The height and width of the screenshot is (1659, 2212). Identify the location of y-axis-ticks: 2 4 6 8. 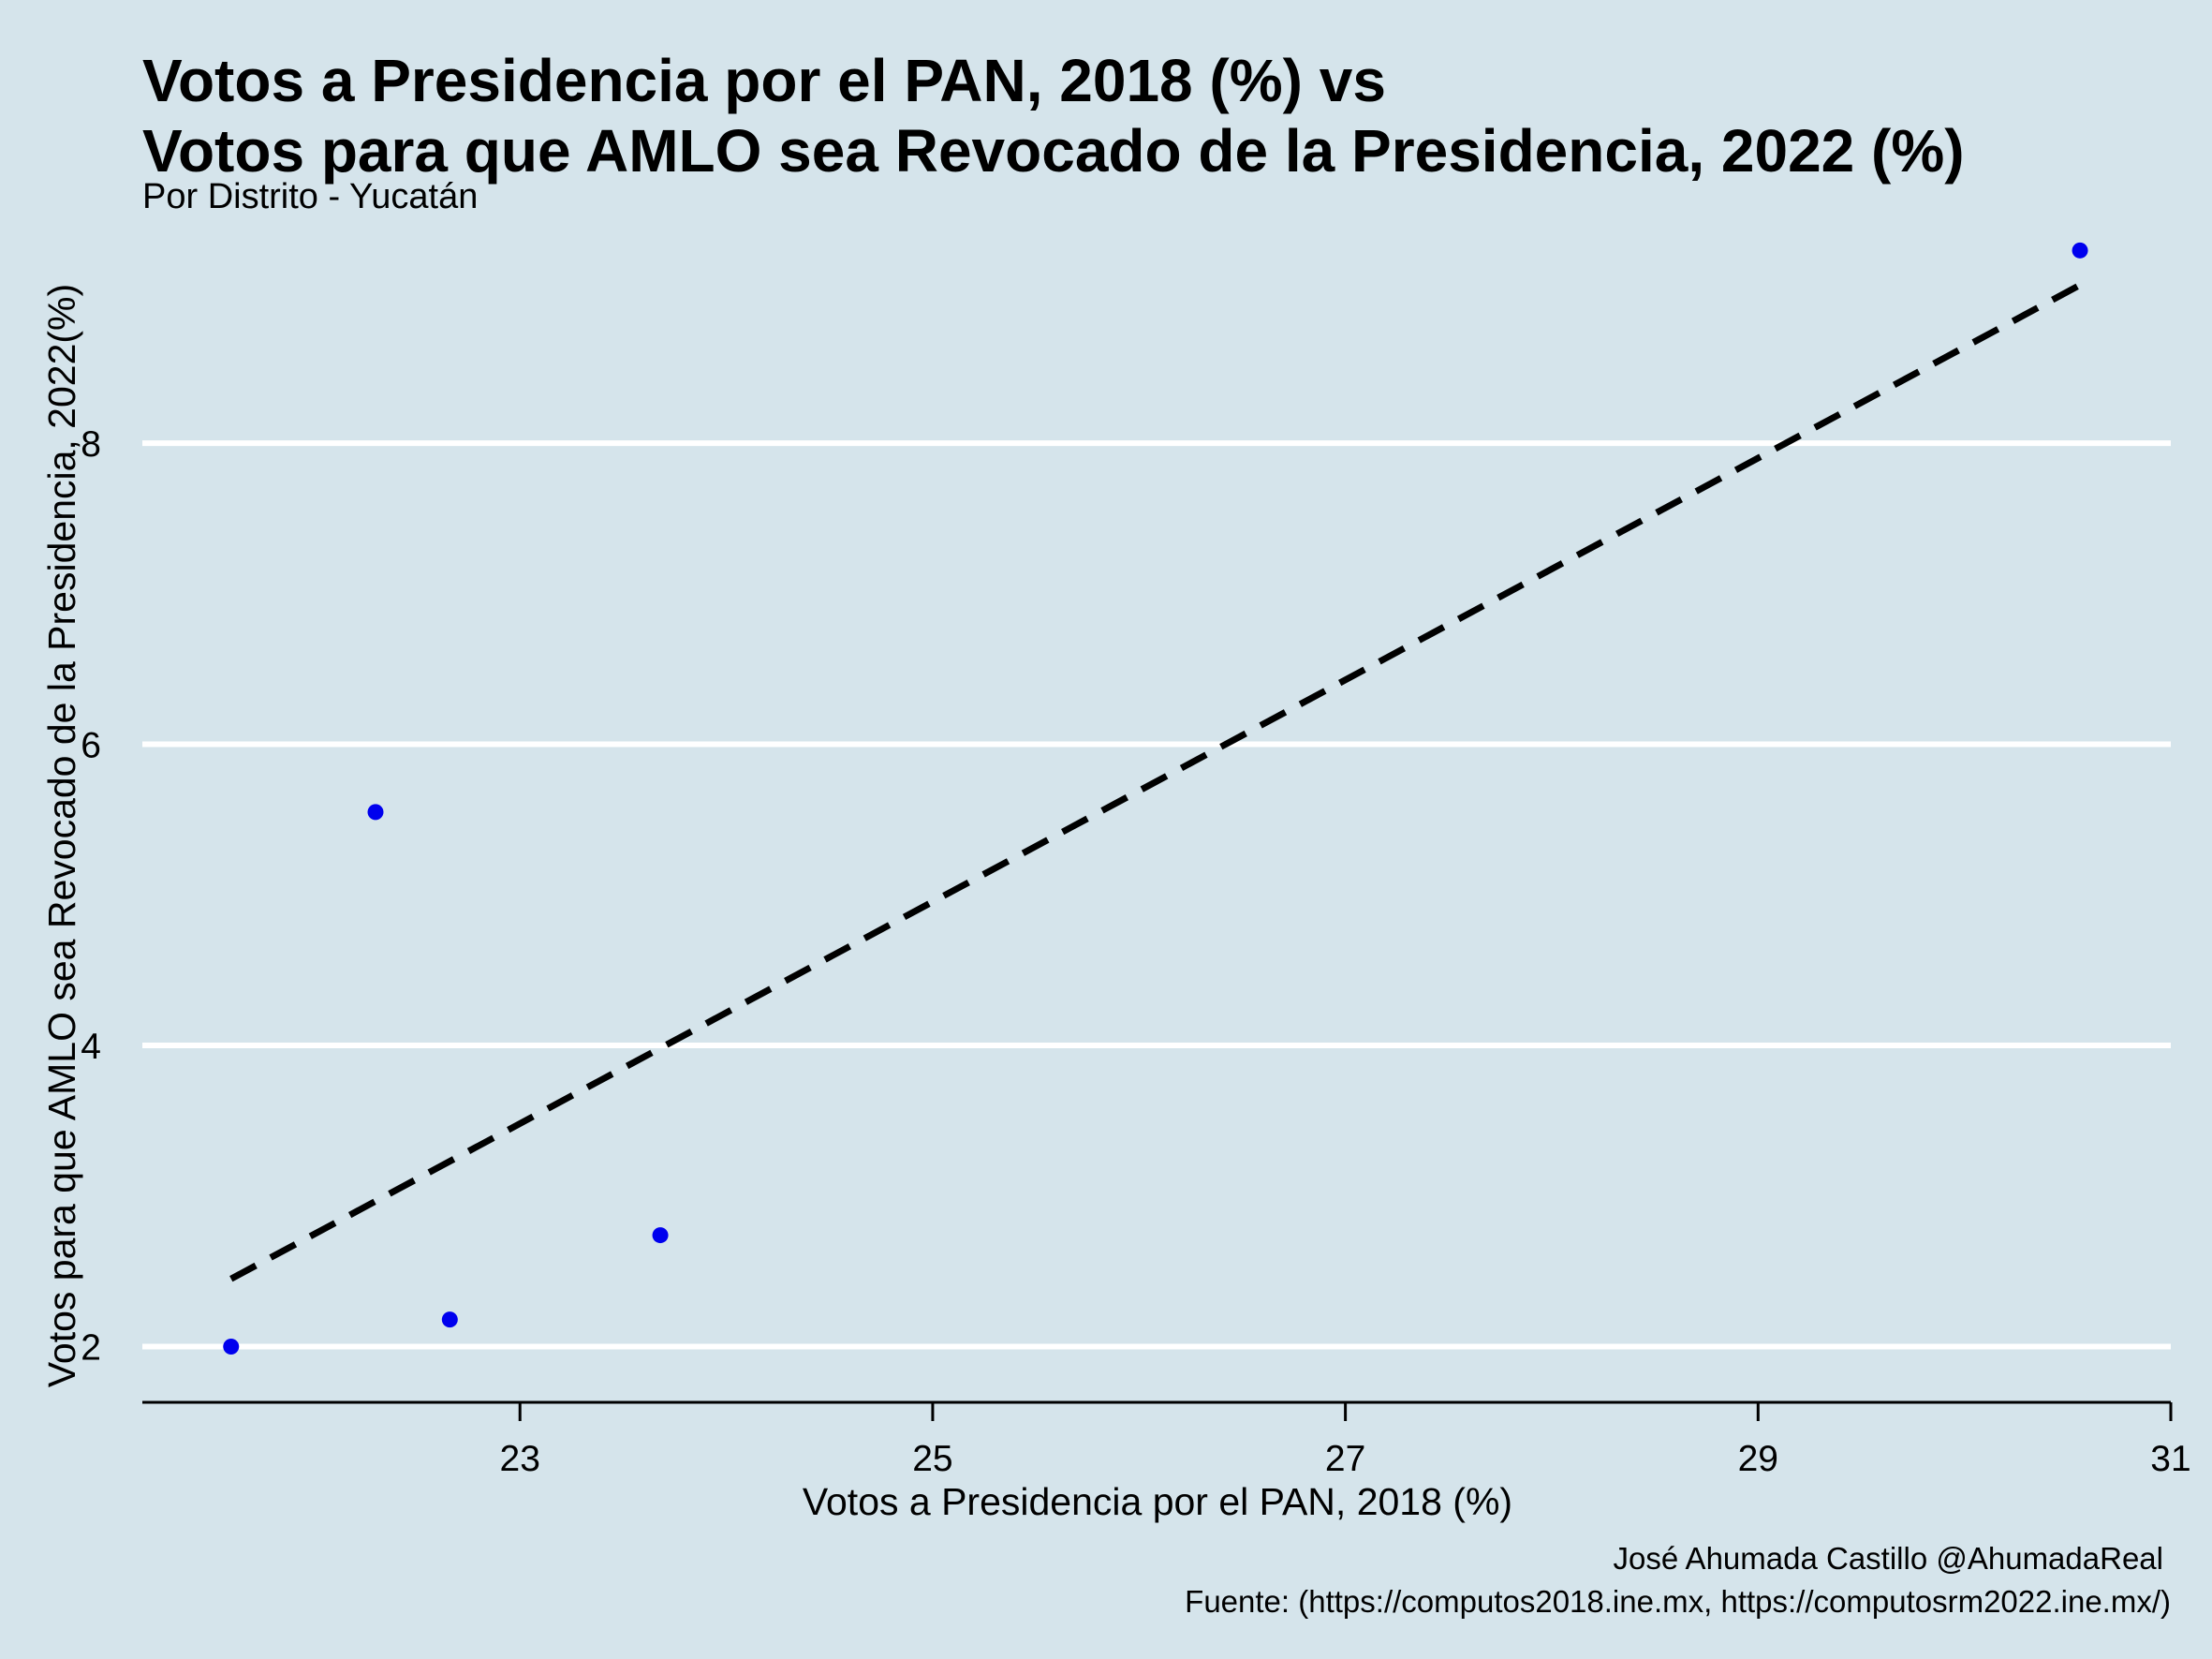
(91, 896).